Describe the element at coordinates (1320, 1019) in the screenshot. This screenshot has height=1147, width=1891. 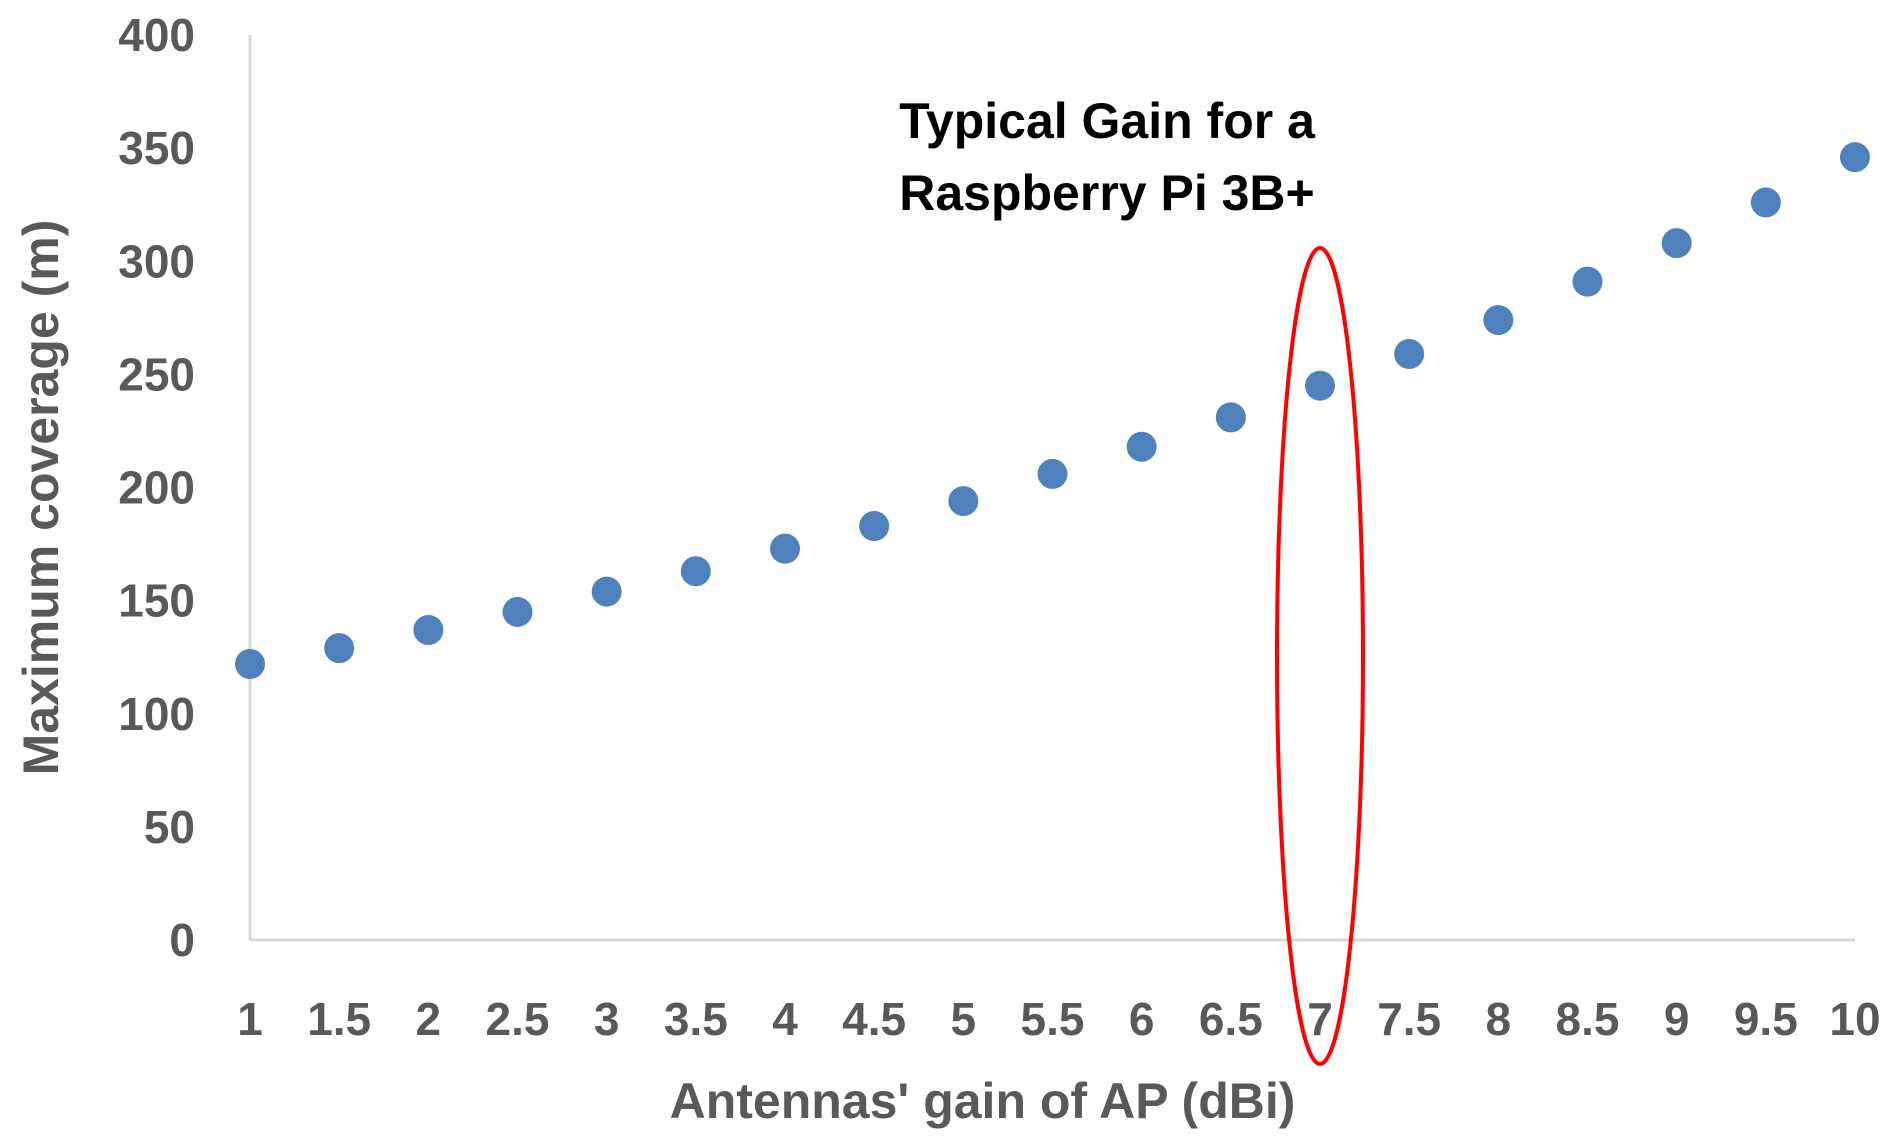
I see `x-tick-label: 7` at that location.